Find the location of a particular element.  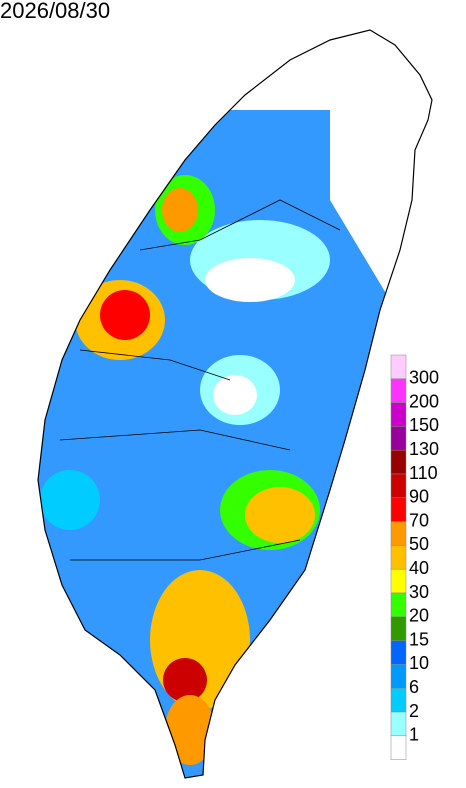

legend: 300 200 150 130 110 90 70 50 40 30 20 15 10 6 2 1 is located at coordinates (414, 557).